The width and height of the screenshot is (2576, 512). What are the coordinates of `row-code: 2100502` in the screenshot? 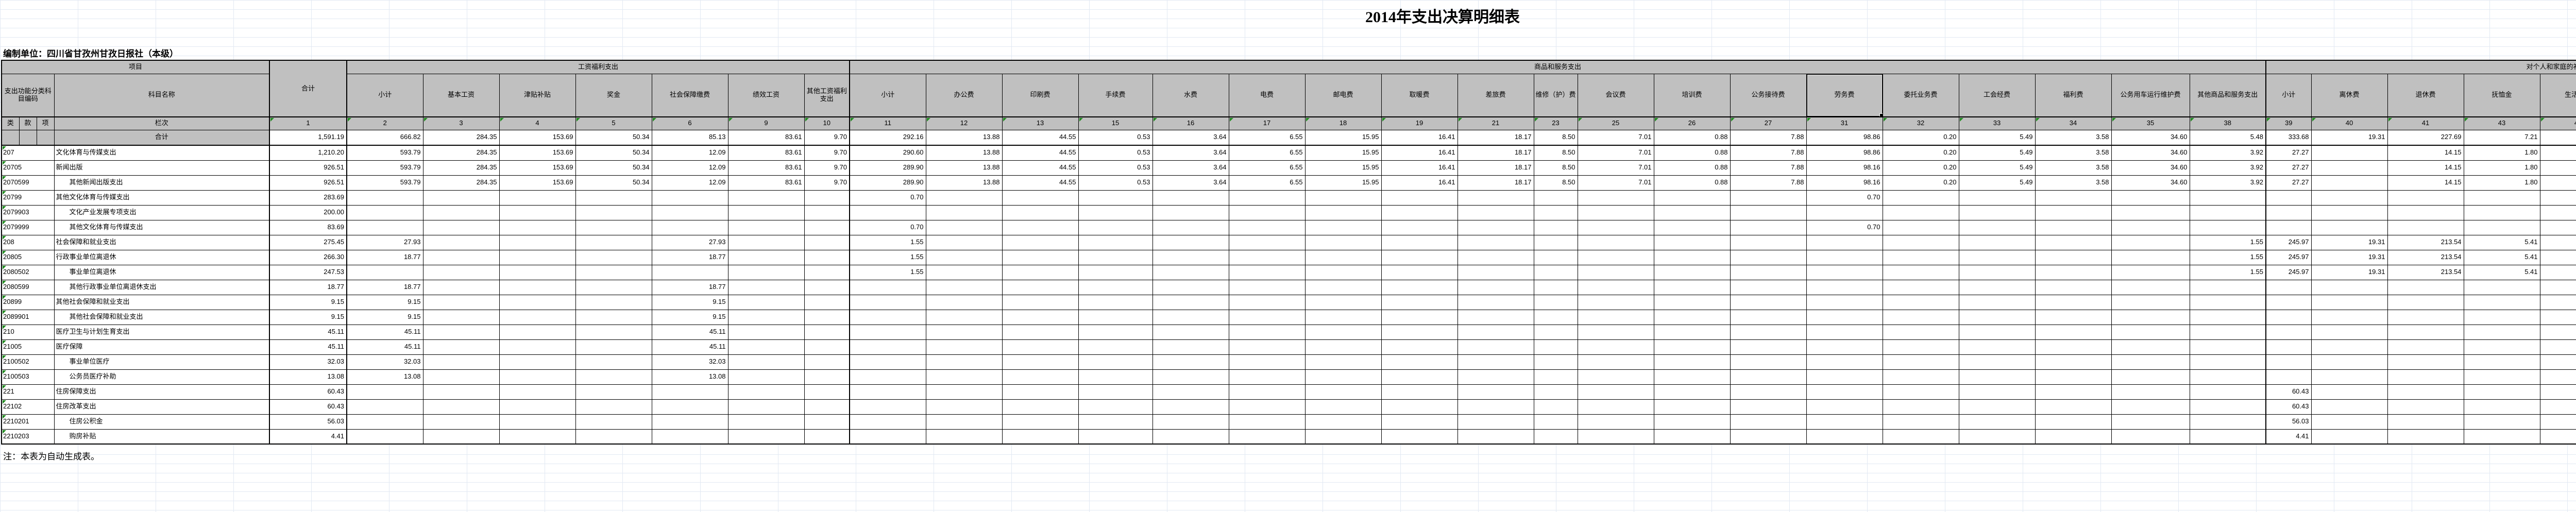 It's located at (28, 362).